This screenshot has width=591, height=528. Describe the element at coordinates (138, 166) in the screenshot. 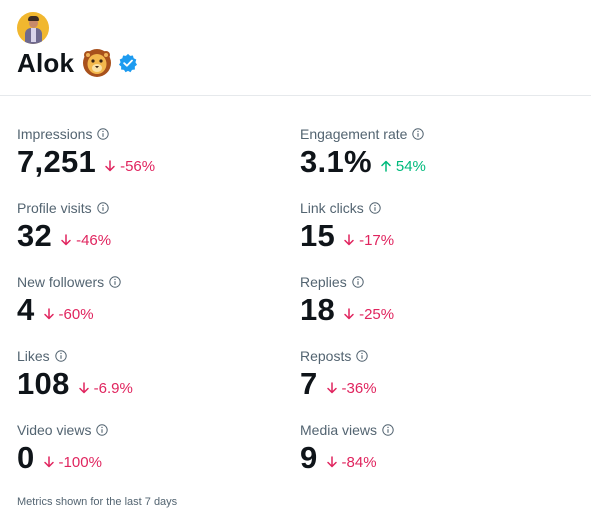

I see `metric-change-text: -56%` at that location.